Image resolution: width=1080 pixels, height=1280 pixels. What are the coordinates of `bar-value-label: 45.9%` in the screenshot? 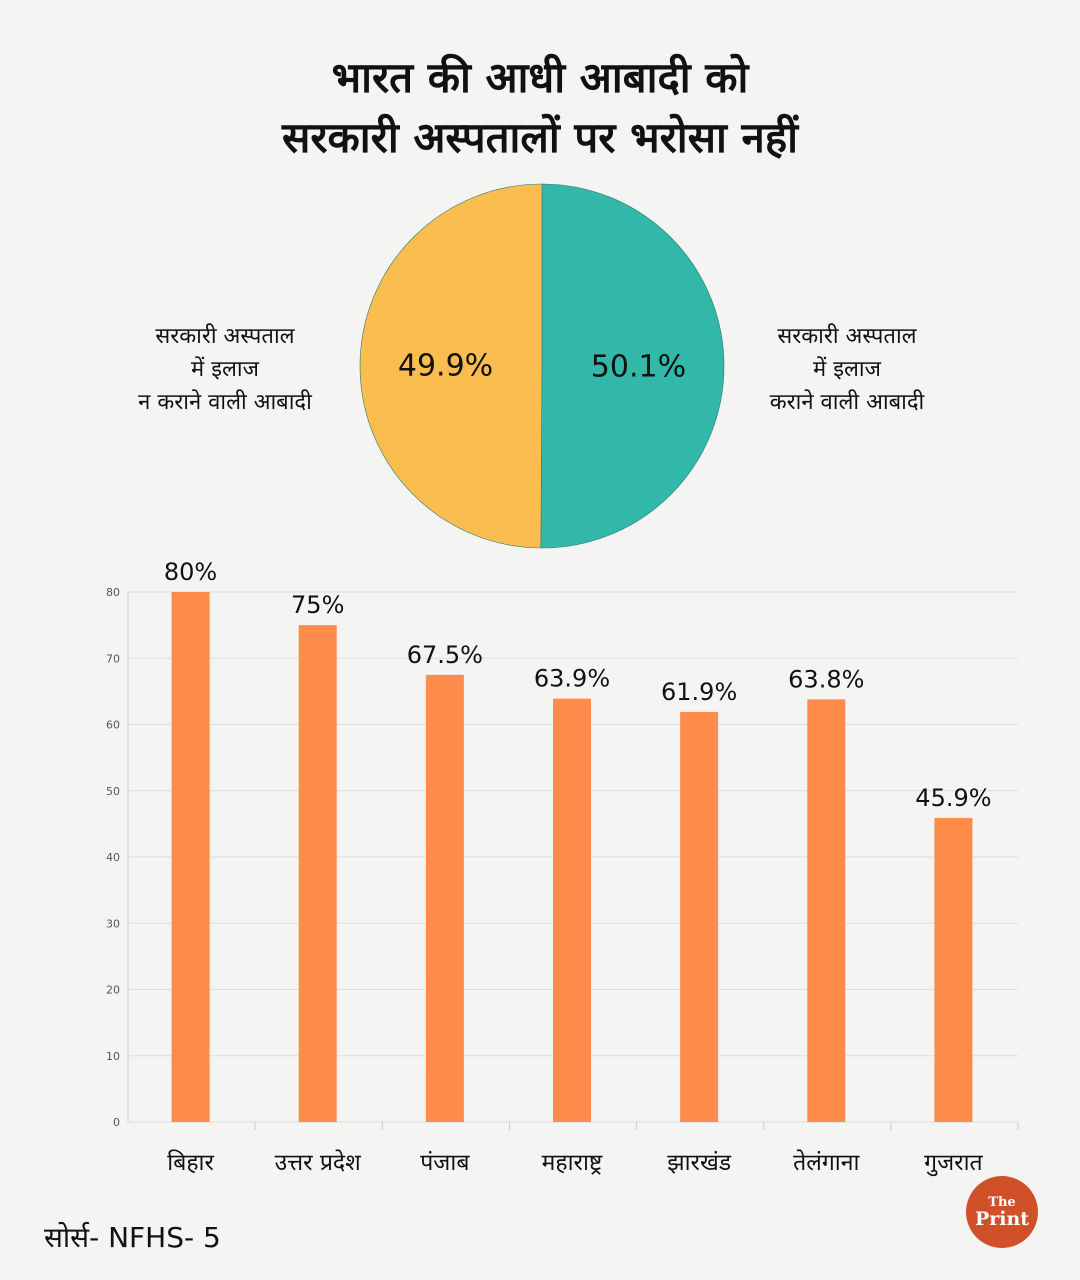 It's located at (953, 798).